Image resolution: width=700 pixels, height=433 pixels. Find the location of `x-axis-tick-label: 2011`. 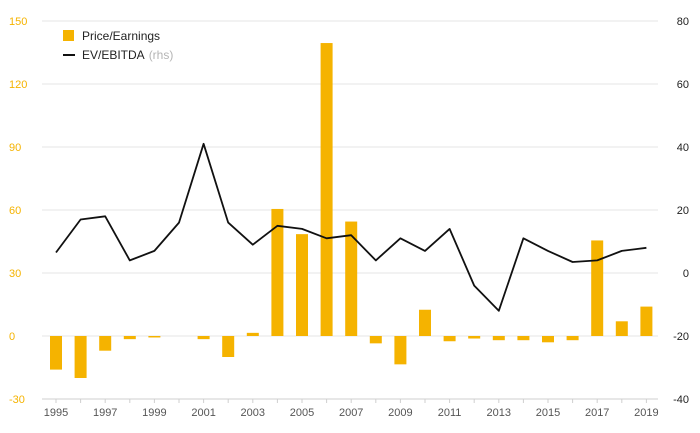

x-axis-tick-label: 2011 is located at coordinates (450, 413).